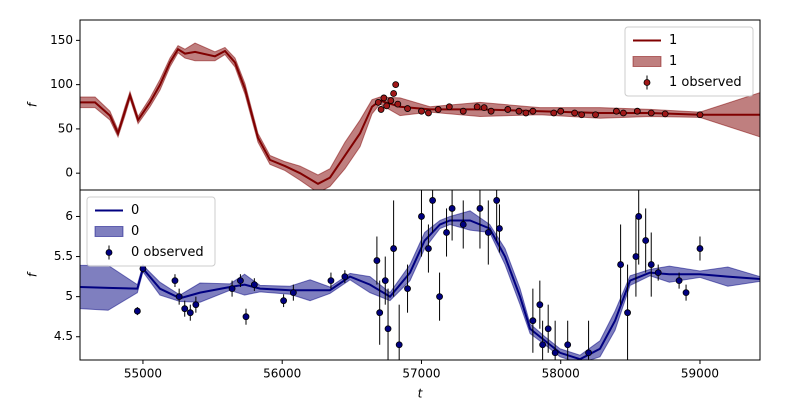  I want to click on legend: 0 0 0 observed, so click(151, 231).